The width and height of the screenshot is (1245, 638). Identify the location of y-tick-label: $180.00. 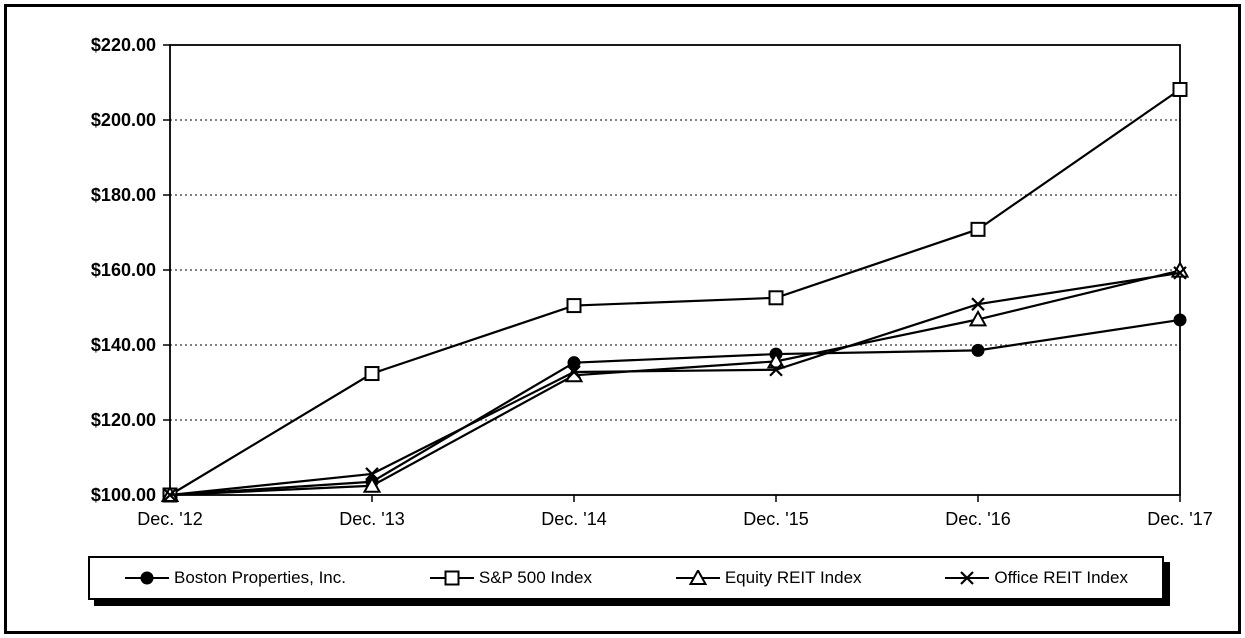
(123, 195).